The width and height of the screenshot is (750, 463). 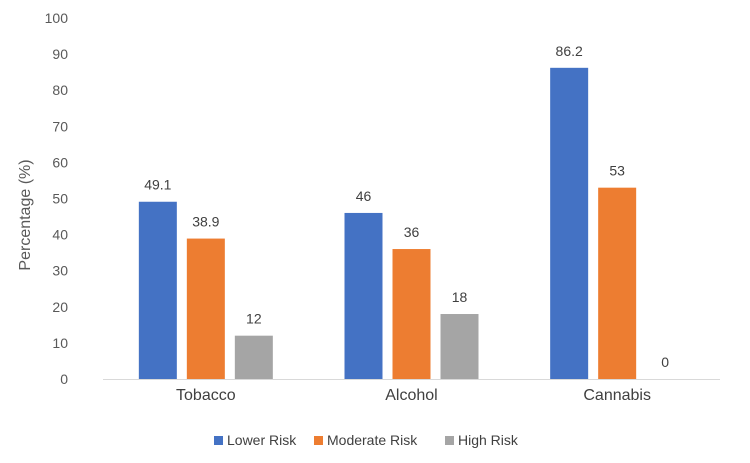 What do you see at coordinates (372, 440) in the screenshot?
I see `legend-label: Moderate Risk` at bounding box center [372, 440].